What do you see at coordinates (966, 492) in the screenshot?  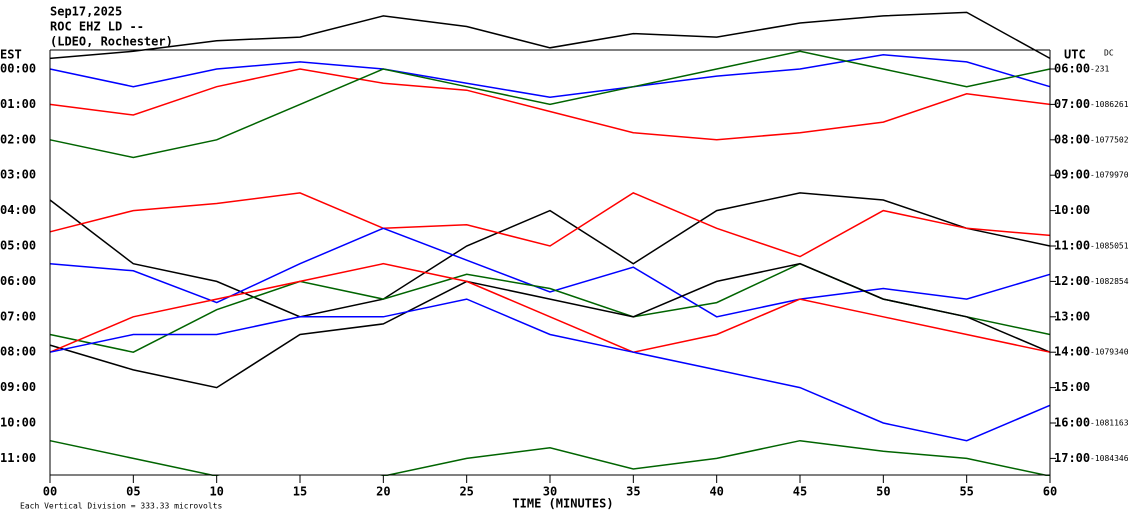 I see `x-tick-label: 55` at bounding box center [966, 492].